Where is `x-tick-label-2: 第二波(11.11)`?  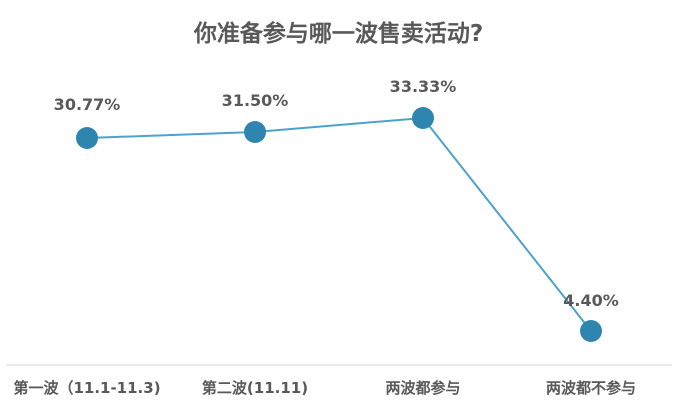
x-tick-label-2: 第二波(11.11) is located at coordinates (255, 388).